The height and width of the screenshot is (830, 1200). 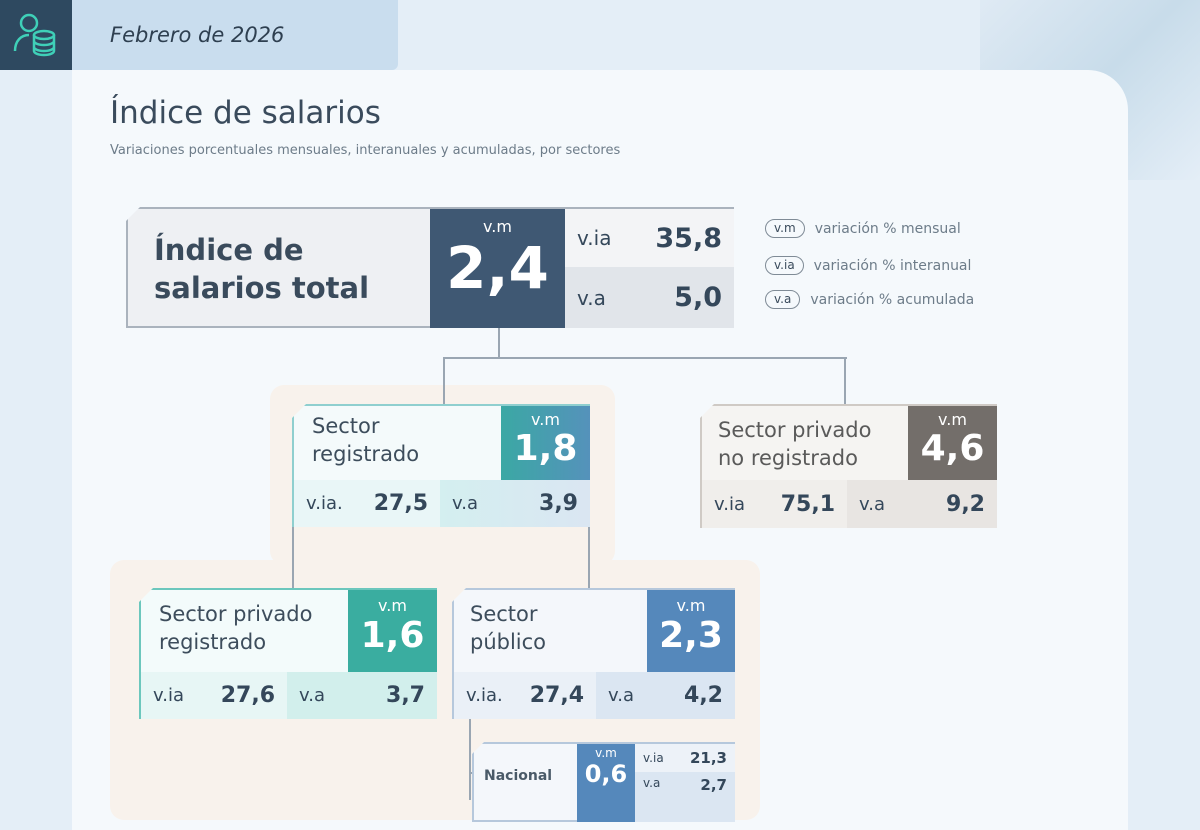 I want to click on vm-value: 2,4, so click(x=497, y=268).